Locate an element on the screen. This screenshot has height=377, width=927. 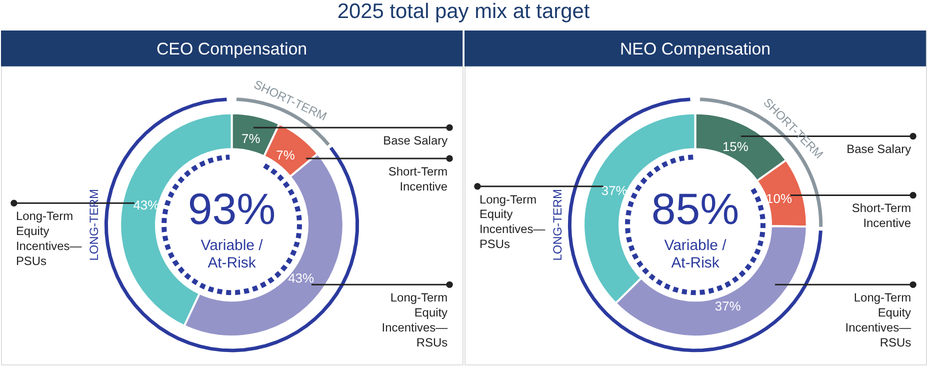
text: 85% is located at coordinates (695, 209).